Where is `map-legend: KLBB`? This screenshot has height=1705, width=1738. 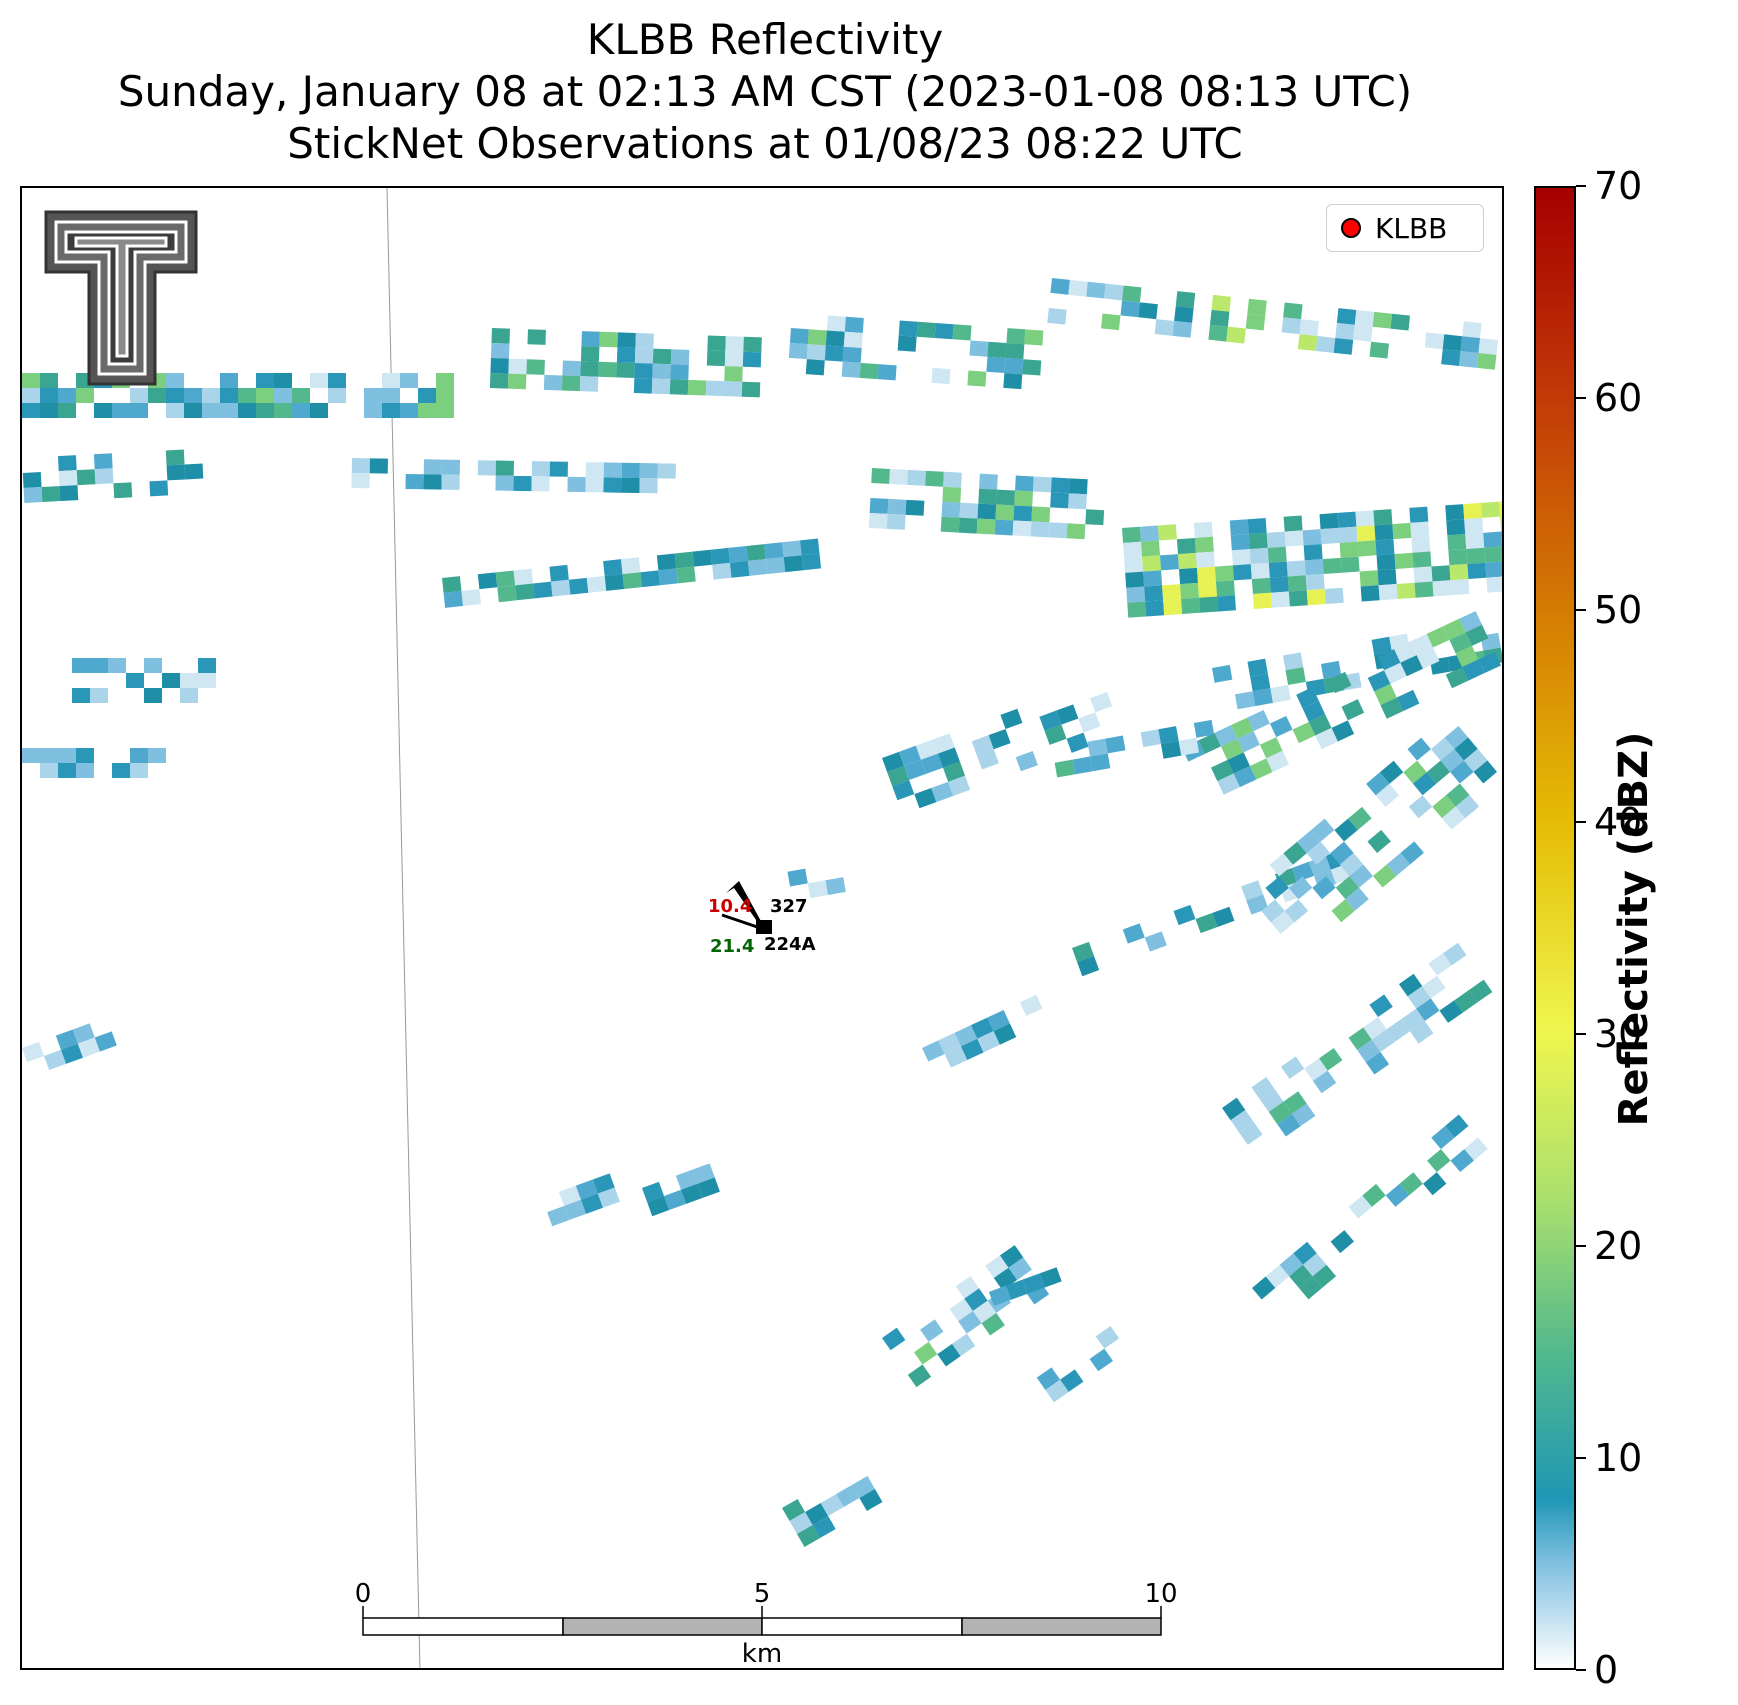
map-legend: KLBB is located at coordinates (1405, 228).